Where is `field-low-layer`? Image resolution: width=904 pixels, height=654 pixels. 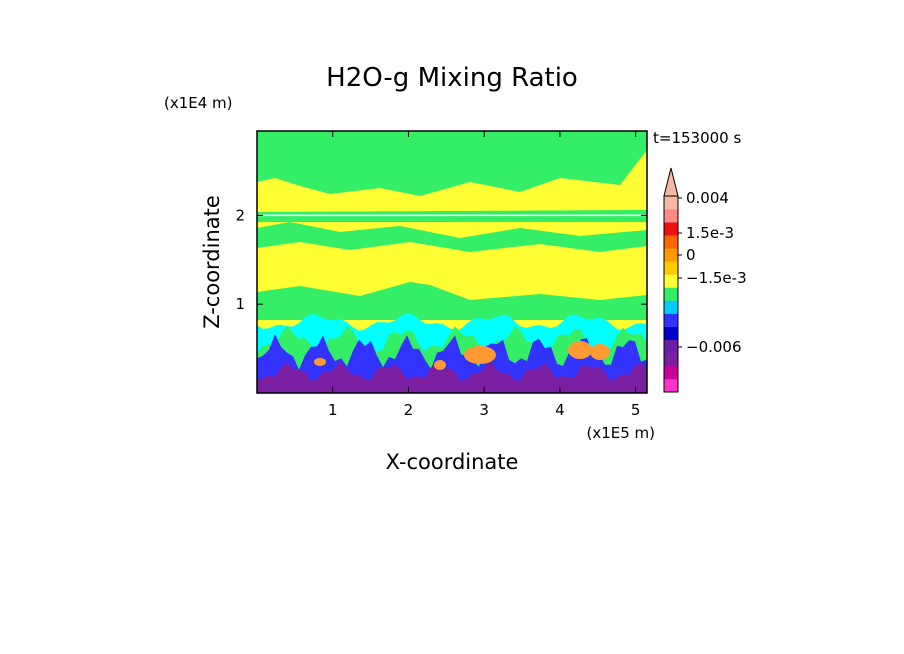 field-low-layer is located at coordinates (452, 377).